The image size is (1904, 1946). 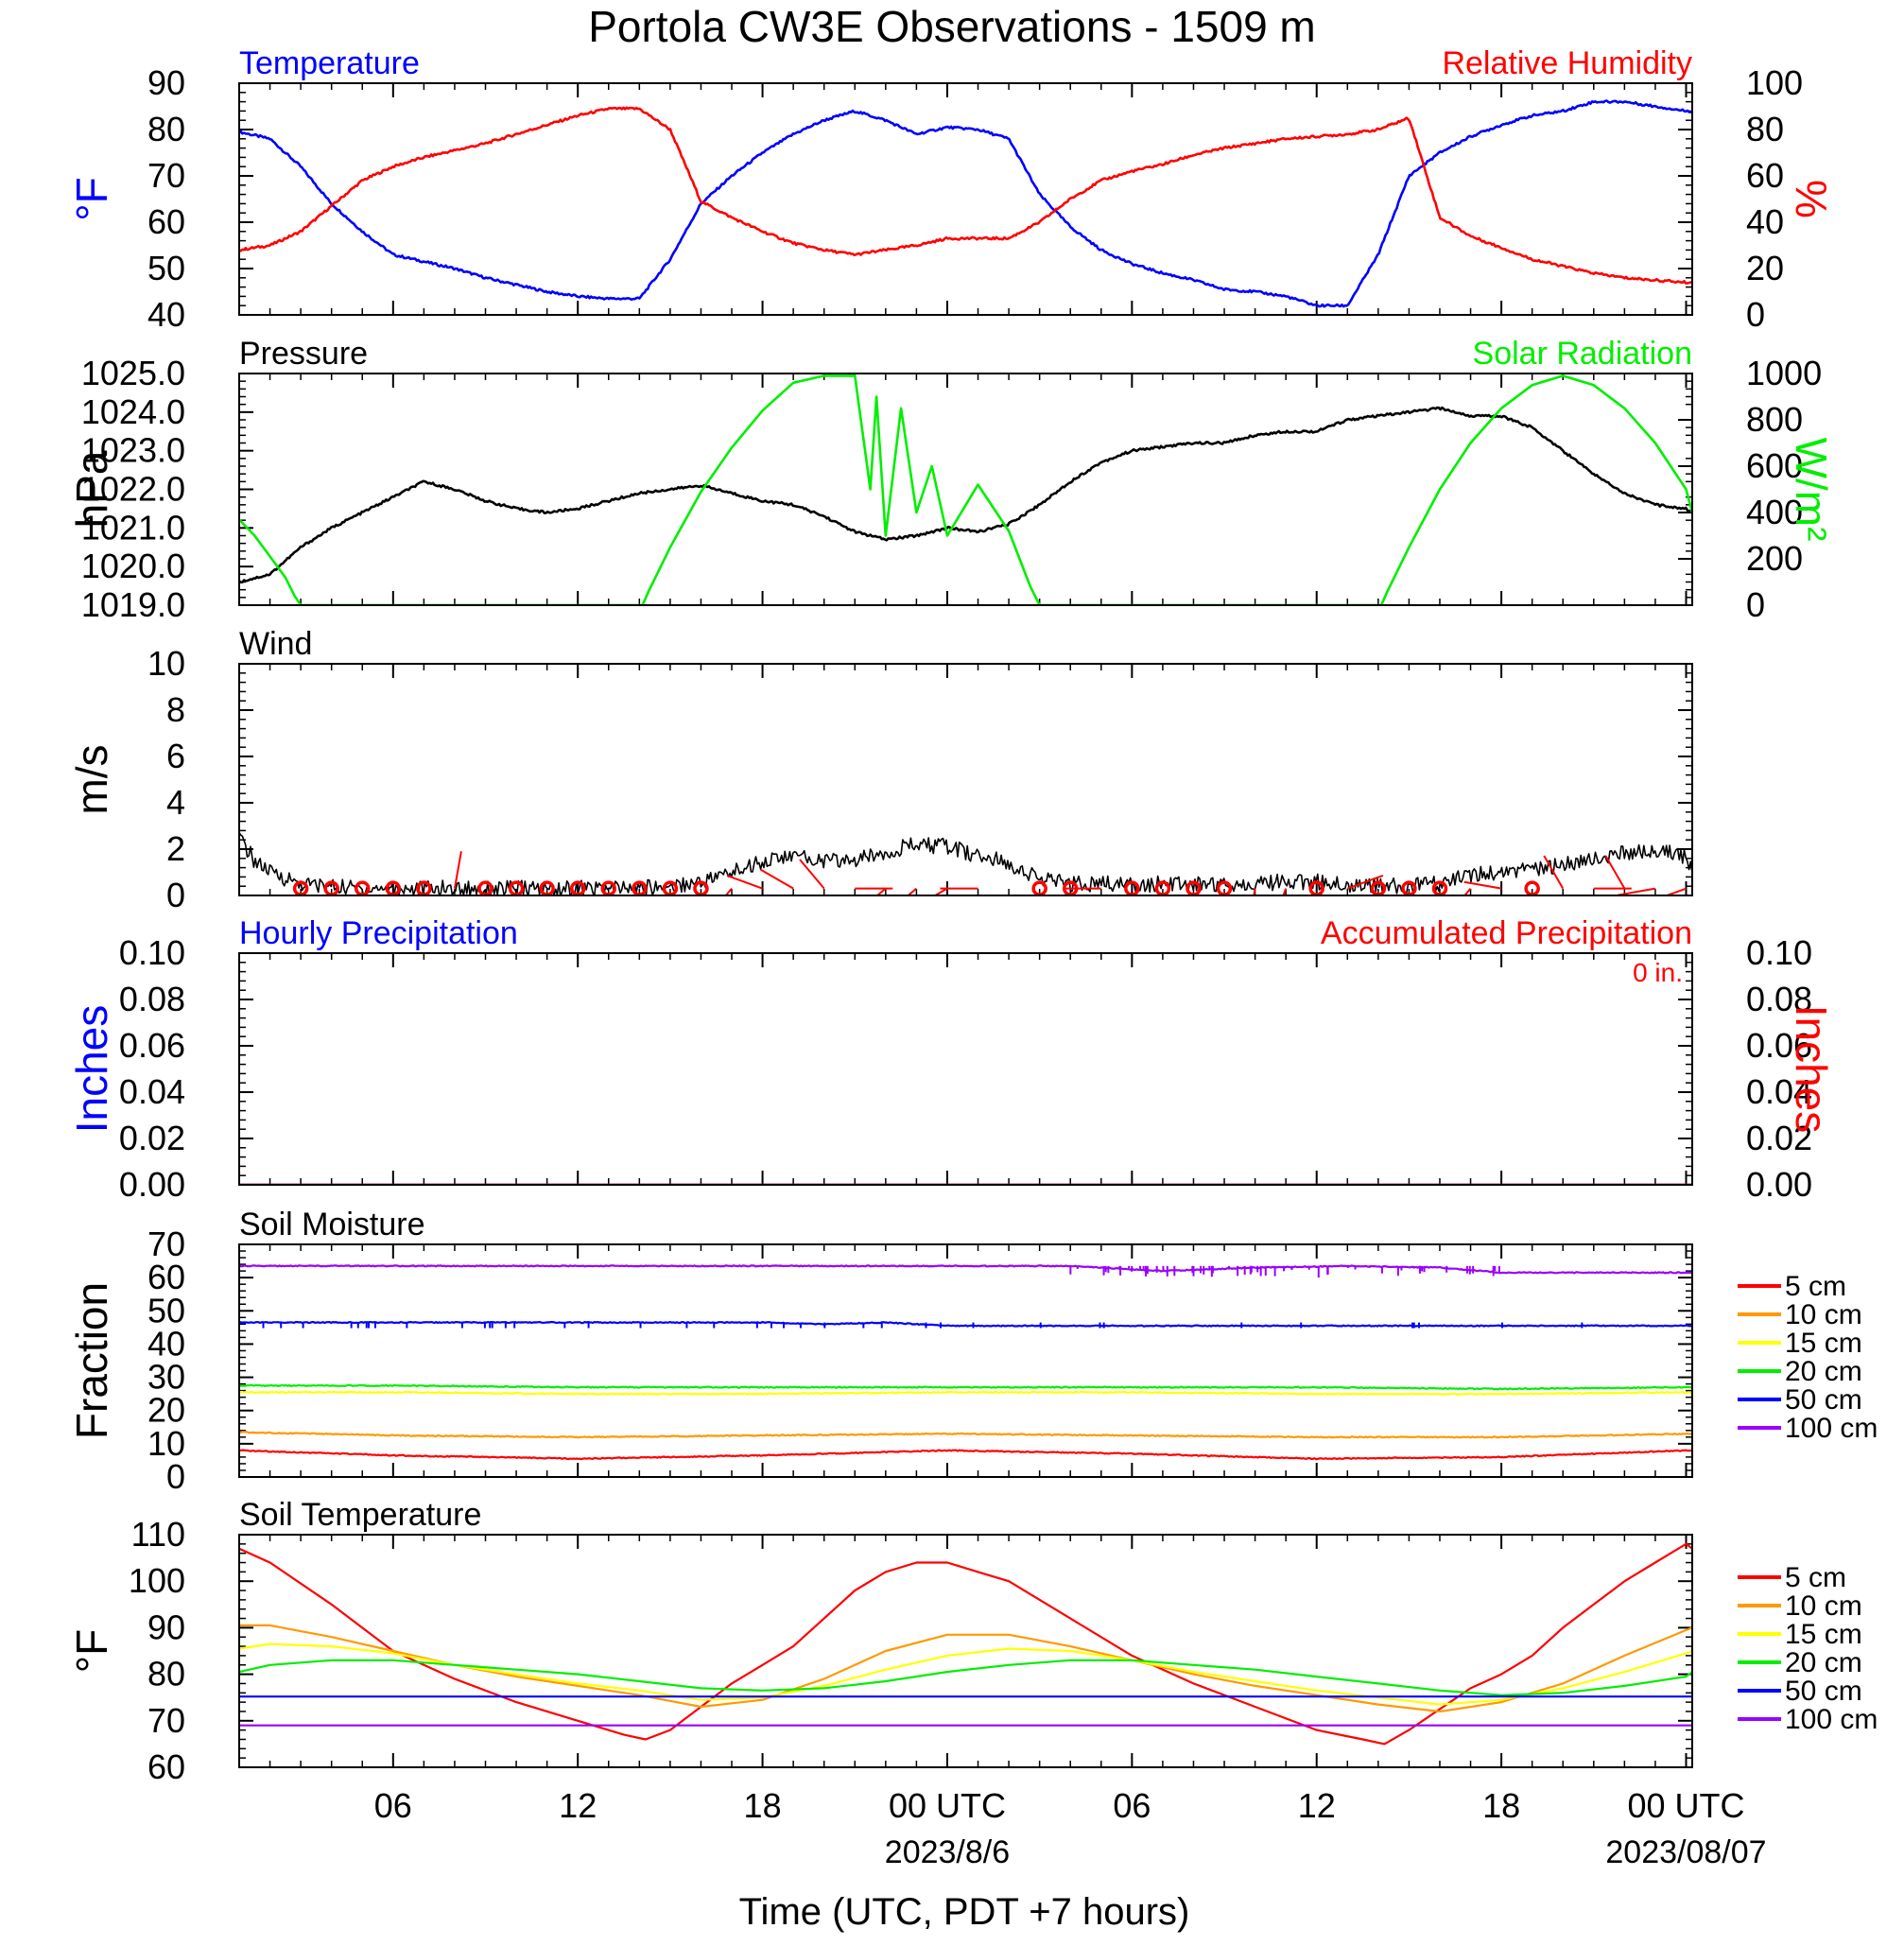 I want to click on legend-label: 10 cm, so click(x=1824, y=1606).